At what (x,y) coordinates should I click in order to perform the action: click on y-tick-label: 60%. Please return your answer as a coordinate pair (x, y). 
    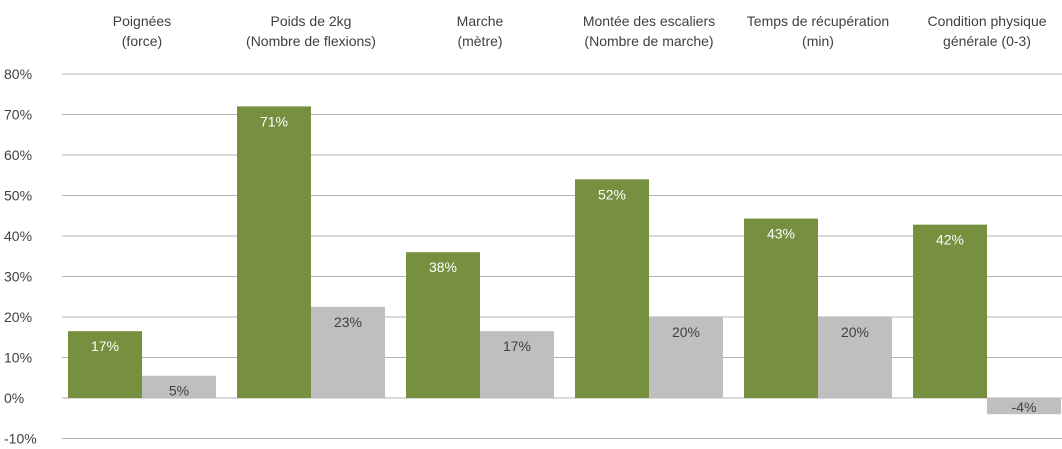
    Looking at the image, I should click on (18, 155).